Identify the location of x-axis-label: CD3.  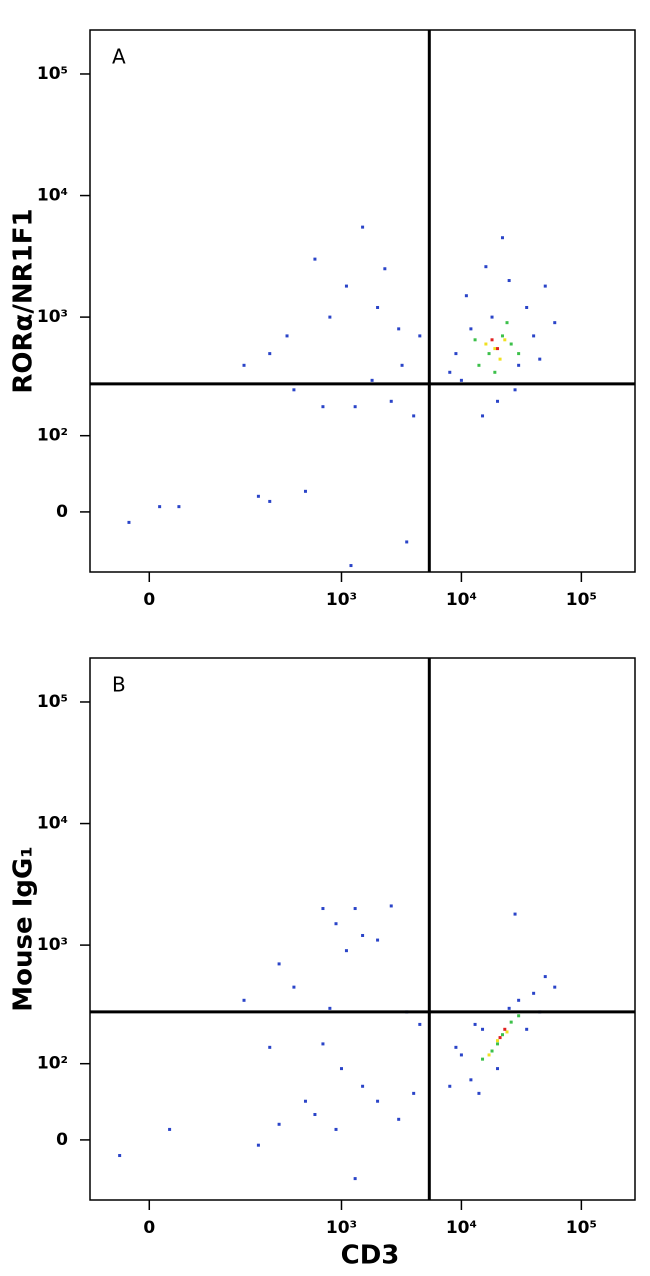
(370, 1256).